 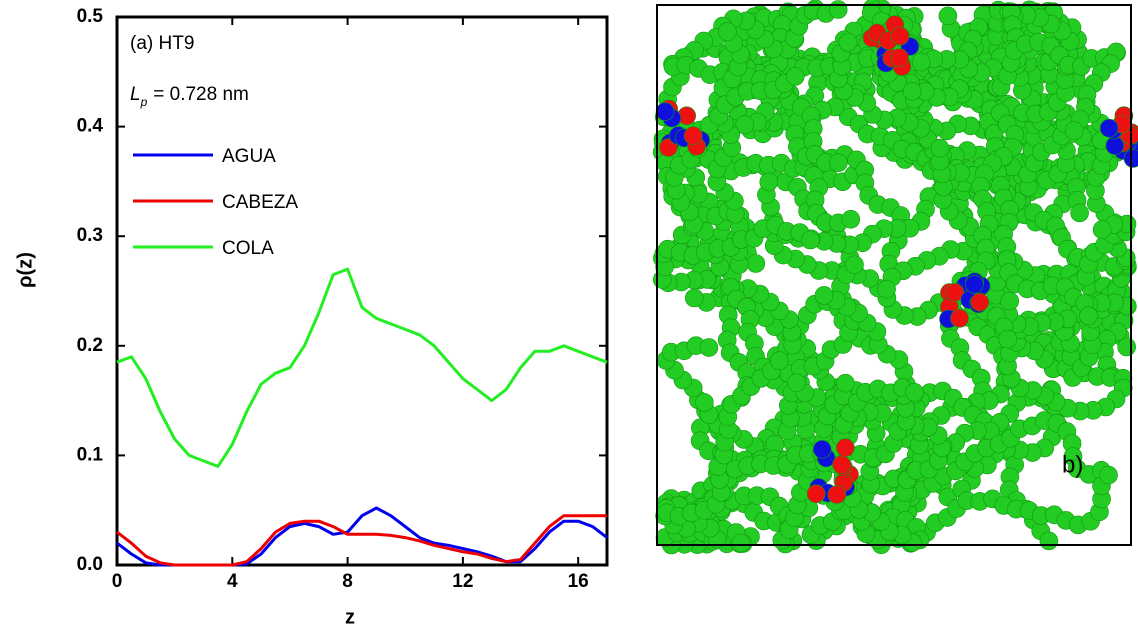 I want to click on y-tick-label: 0.5, so click(x=90, y=16).